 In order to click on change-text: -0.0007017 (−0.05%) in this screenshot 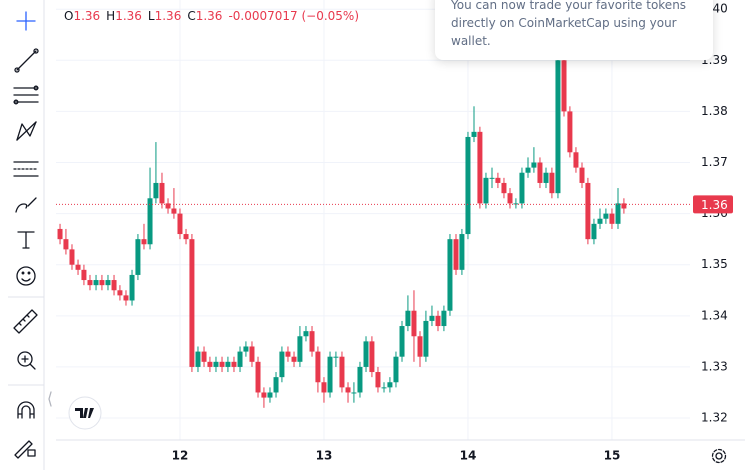, I will do `click(293, 16)`.